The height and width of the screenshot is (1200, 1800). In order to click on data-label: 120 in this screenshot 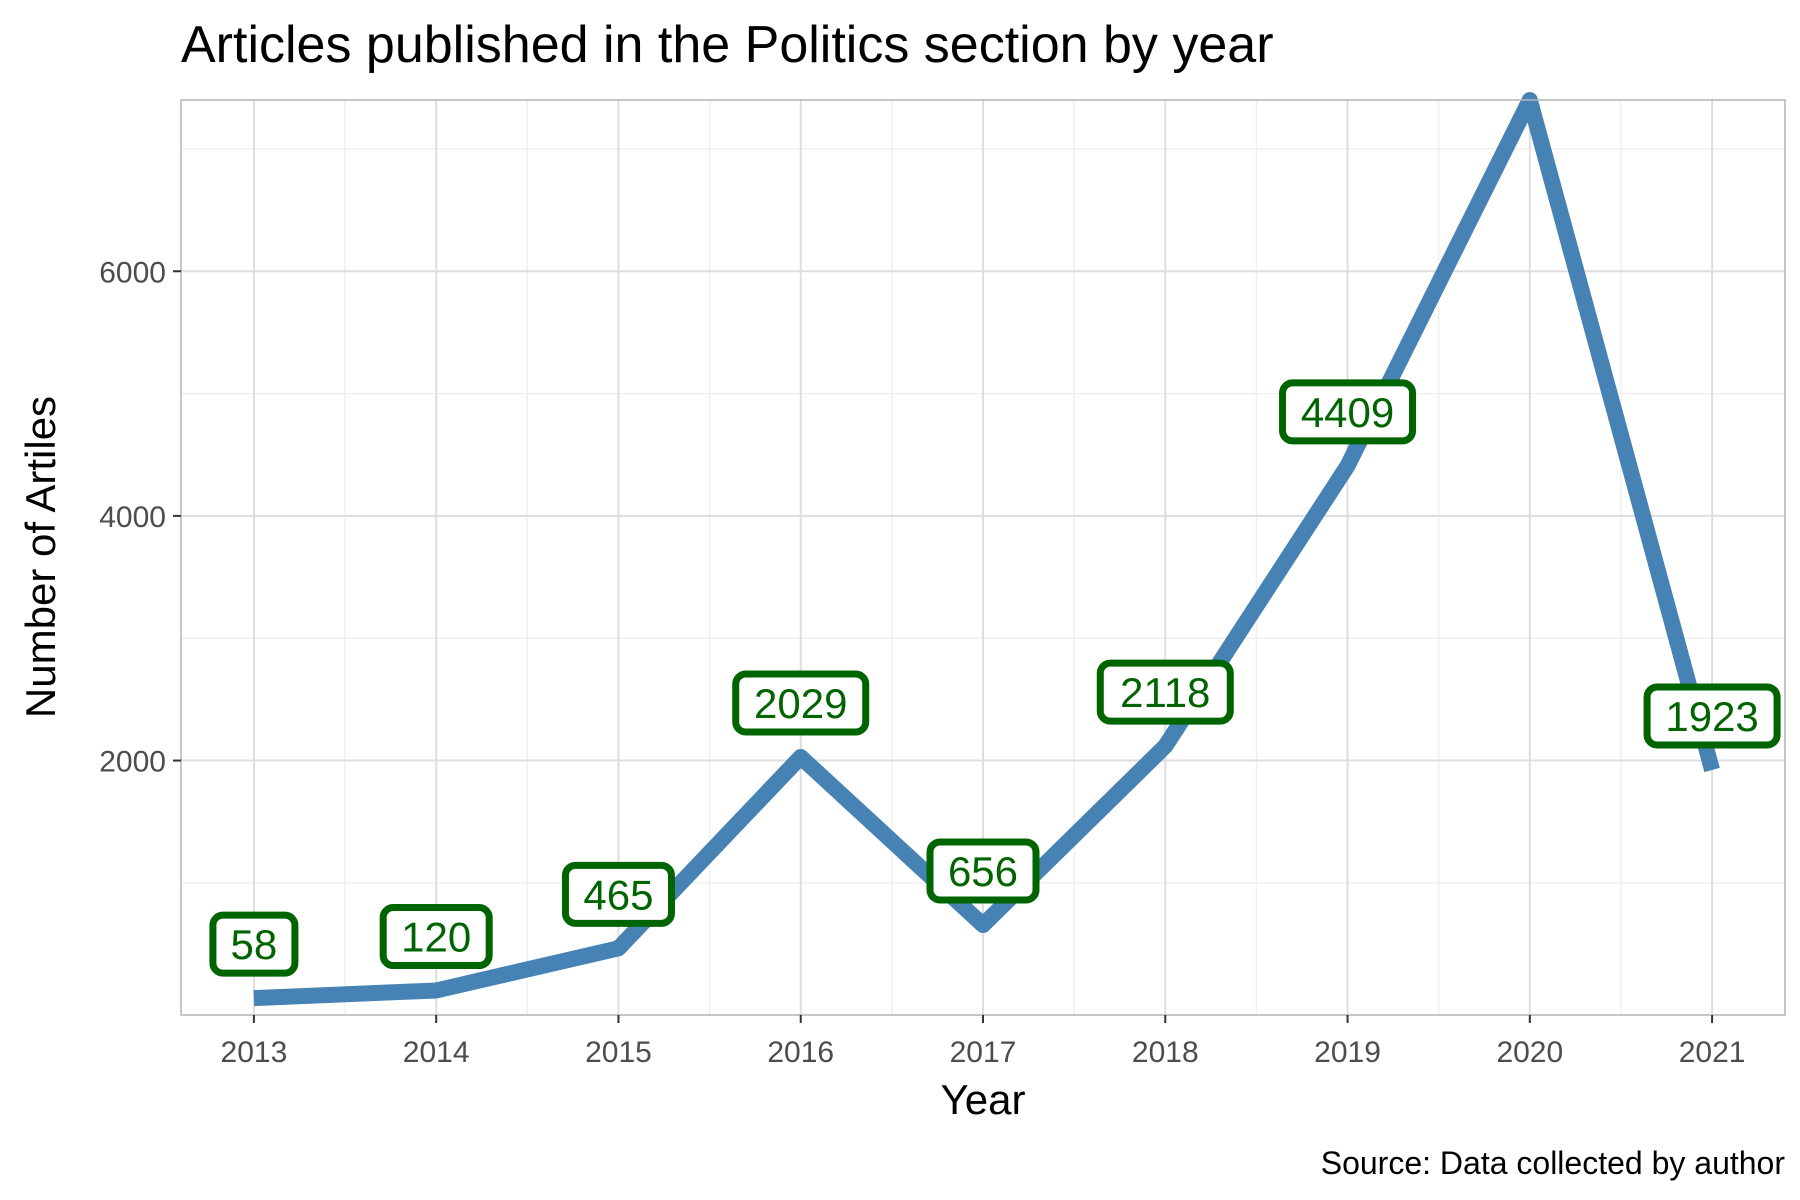, I will do `click(436, 937)`.